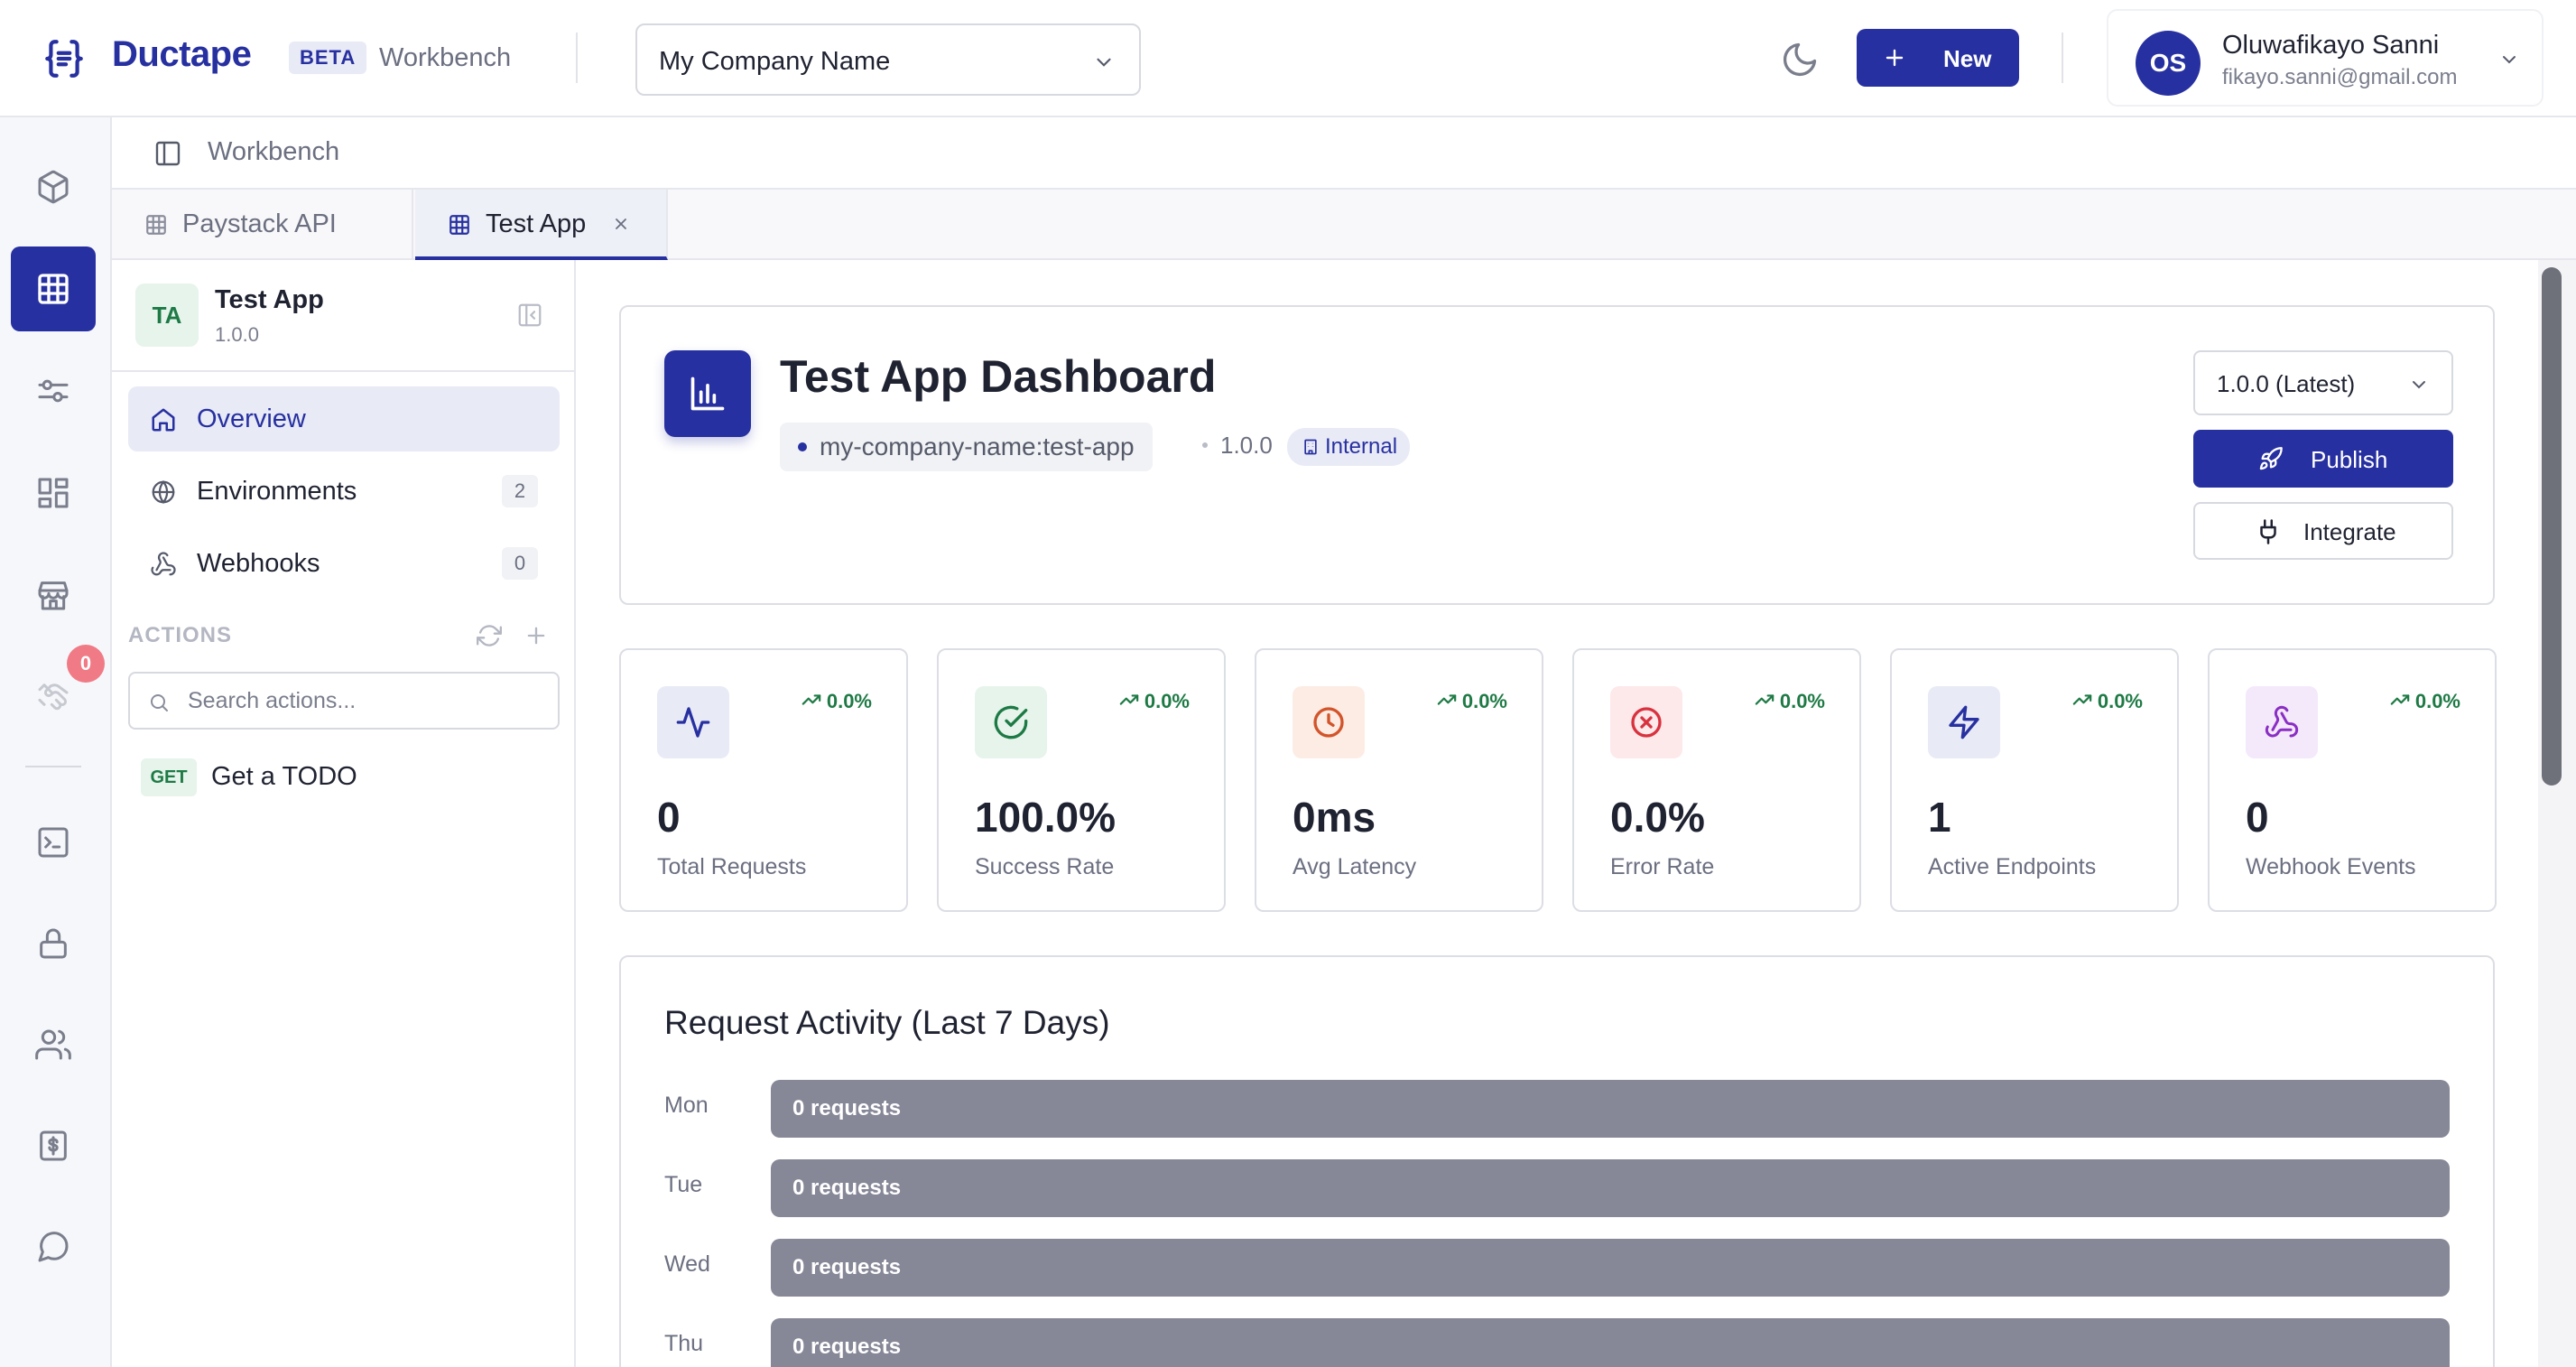 This screenshot has height=1367, width=2576. I want to click on rail-item-billing, so click(53, 1145).